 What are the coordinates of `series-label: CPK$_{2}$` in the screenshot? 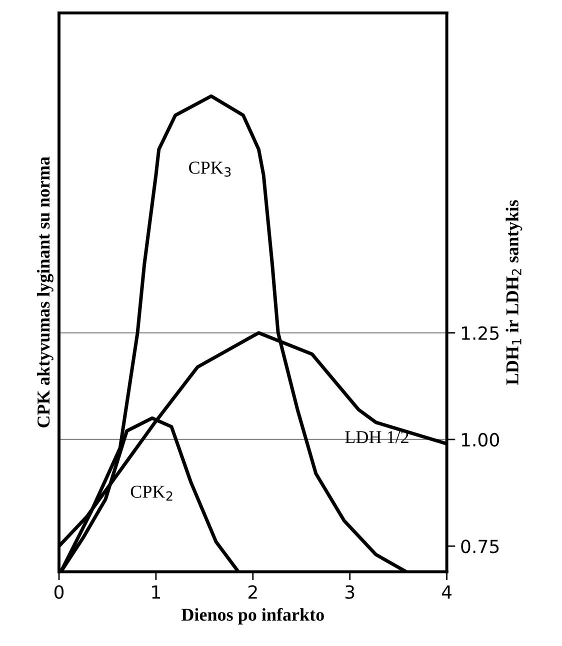 It's located at (151, 493).